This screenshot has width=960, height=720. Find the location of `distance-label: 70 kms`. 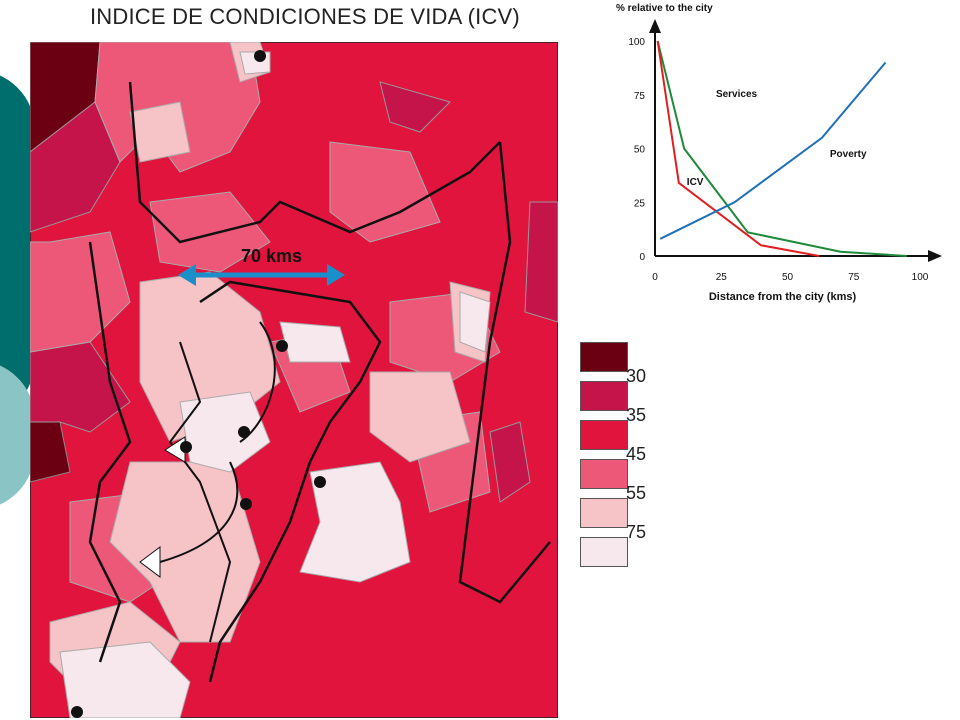

distance-label: 70 kms is located at coordinates (271, 256).